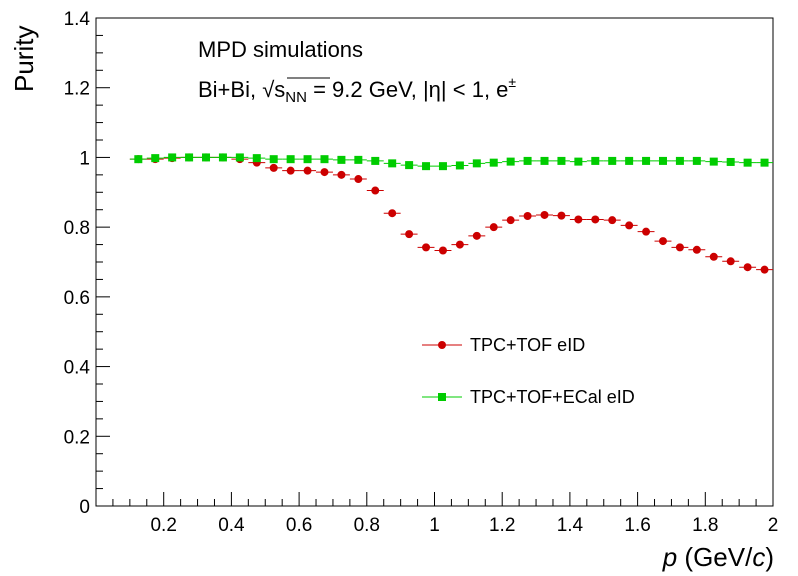  Describe the element at coordinates (268, 89) in the screenshot. I see `sqrt-symbol: √` at that location.